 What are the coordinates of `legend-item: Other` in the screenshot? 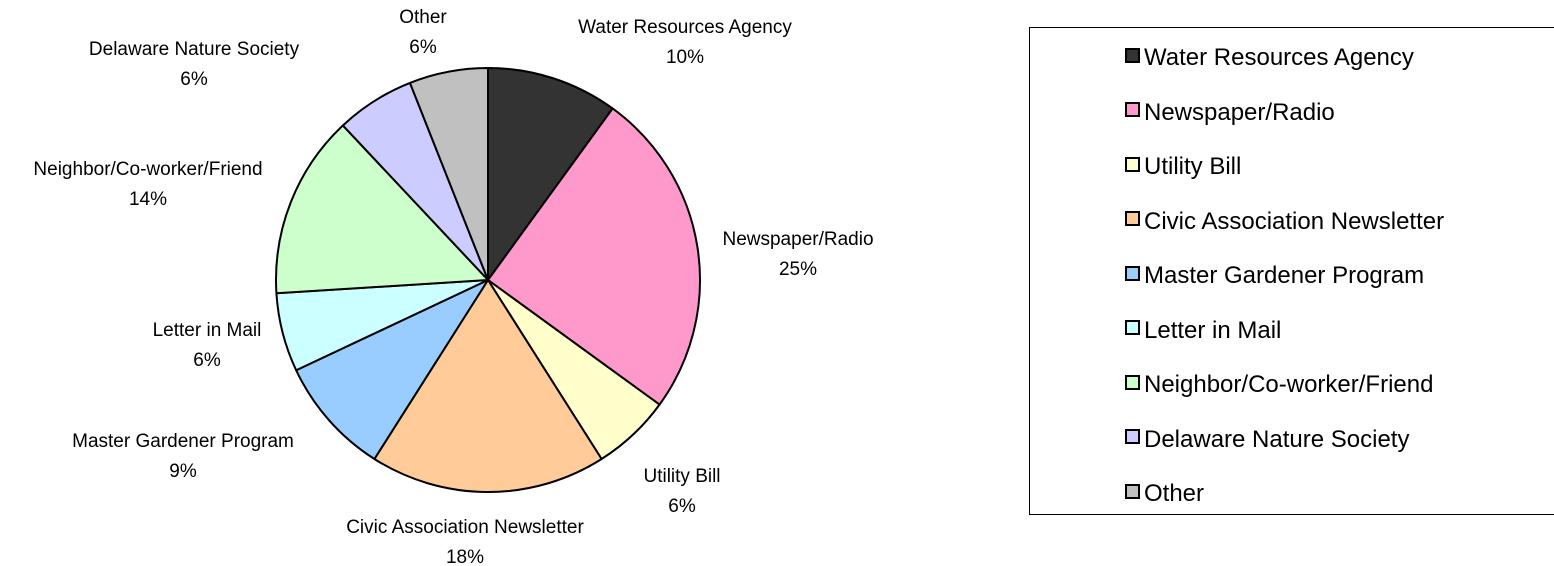 It's located at (1164, 494).